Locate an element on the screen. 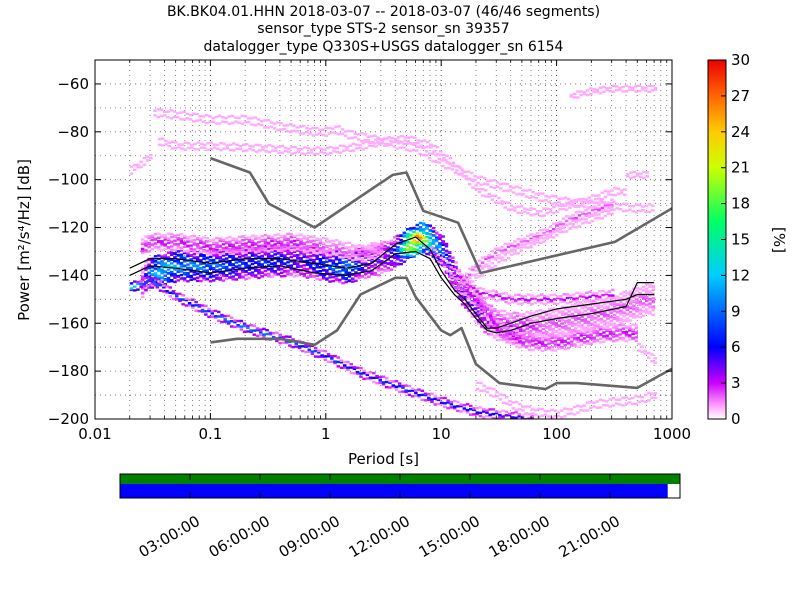 This screenshot has width=800, height=600. x-tick-label: 100 is located at coordinates (556, 434).